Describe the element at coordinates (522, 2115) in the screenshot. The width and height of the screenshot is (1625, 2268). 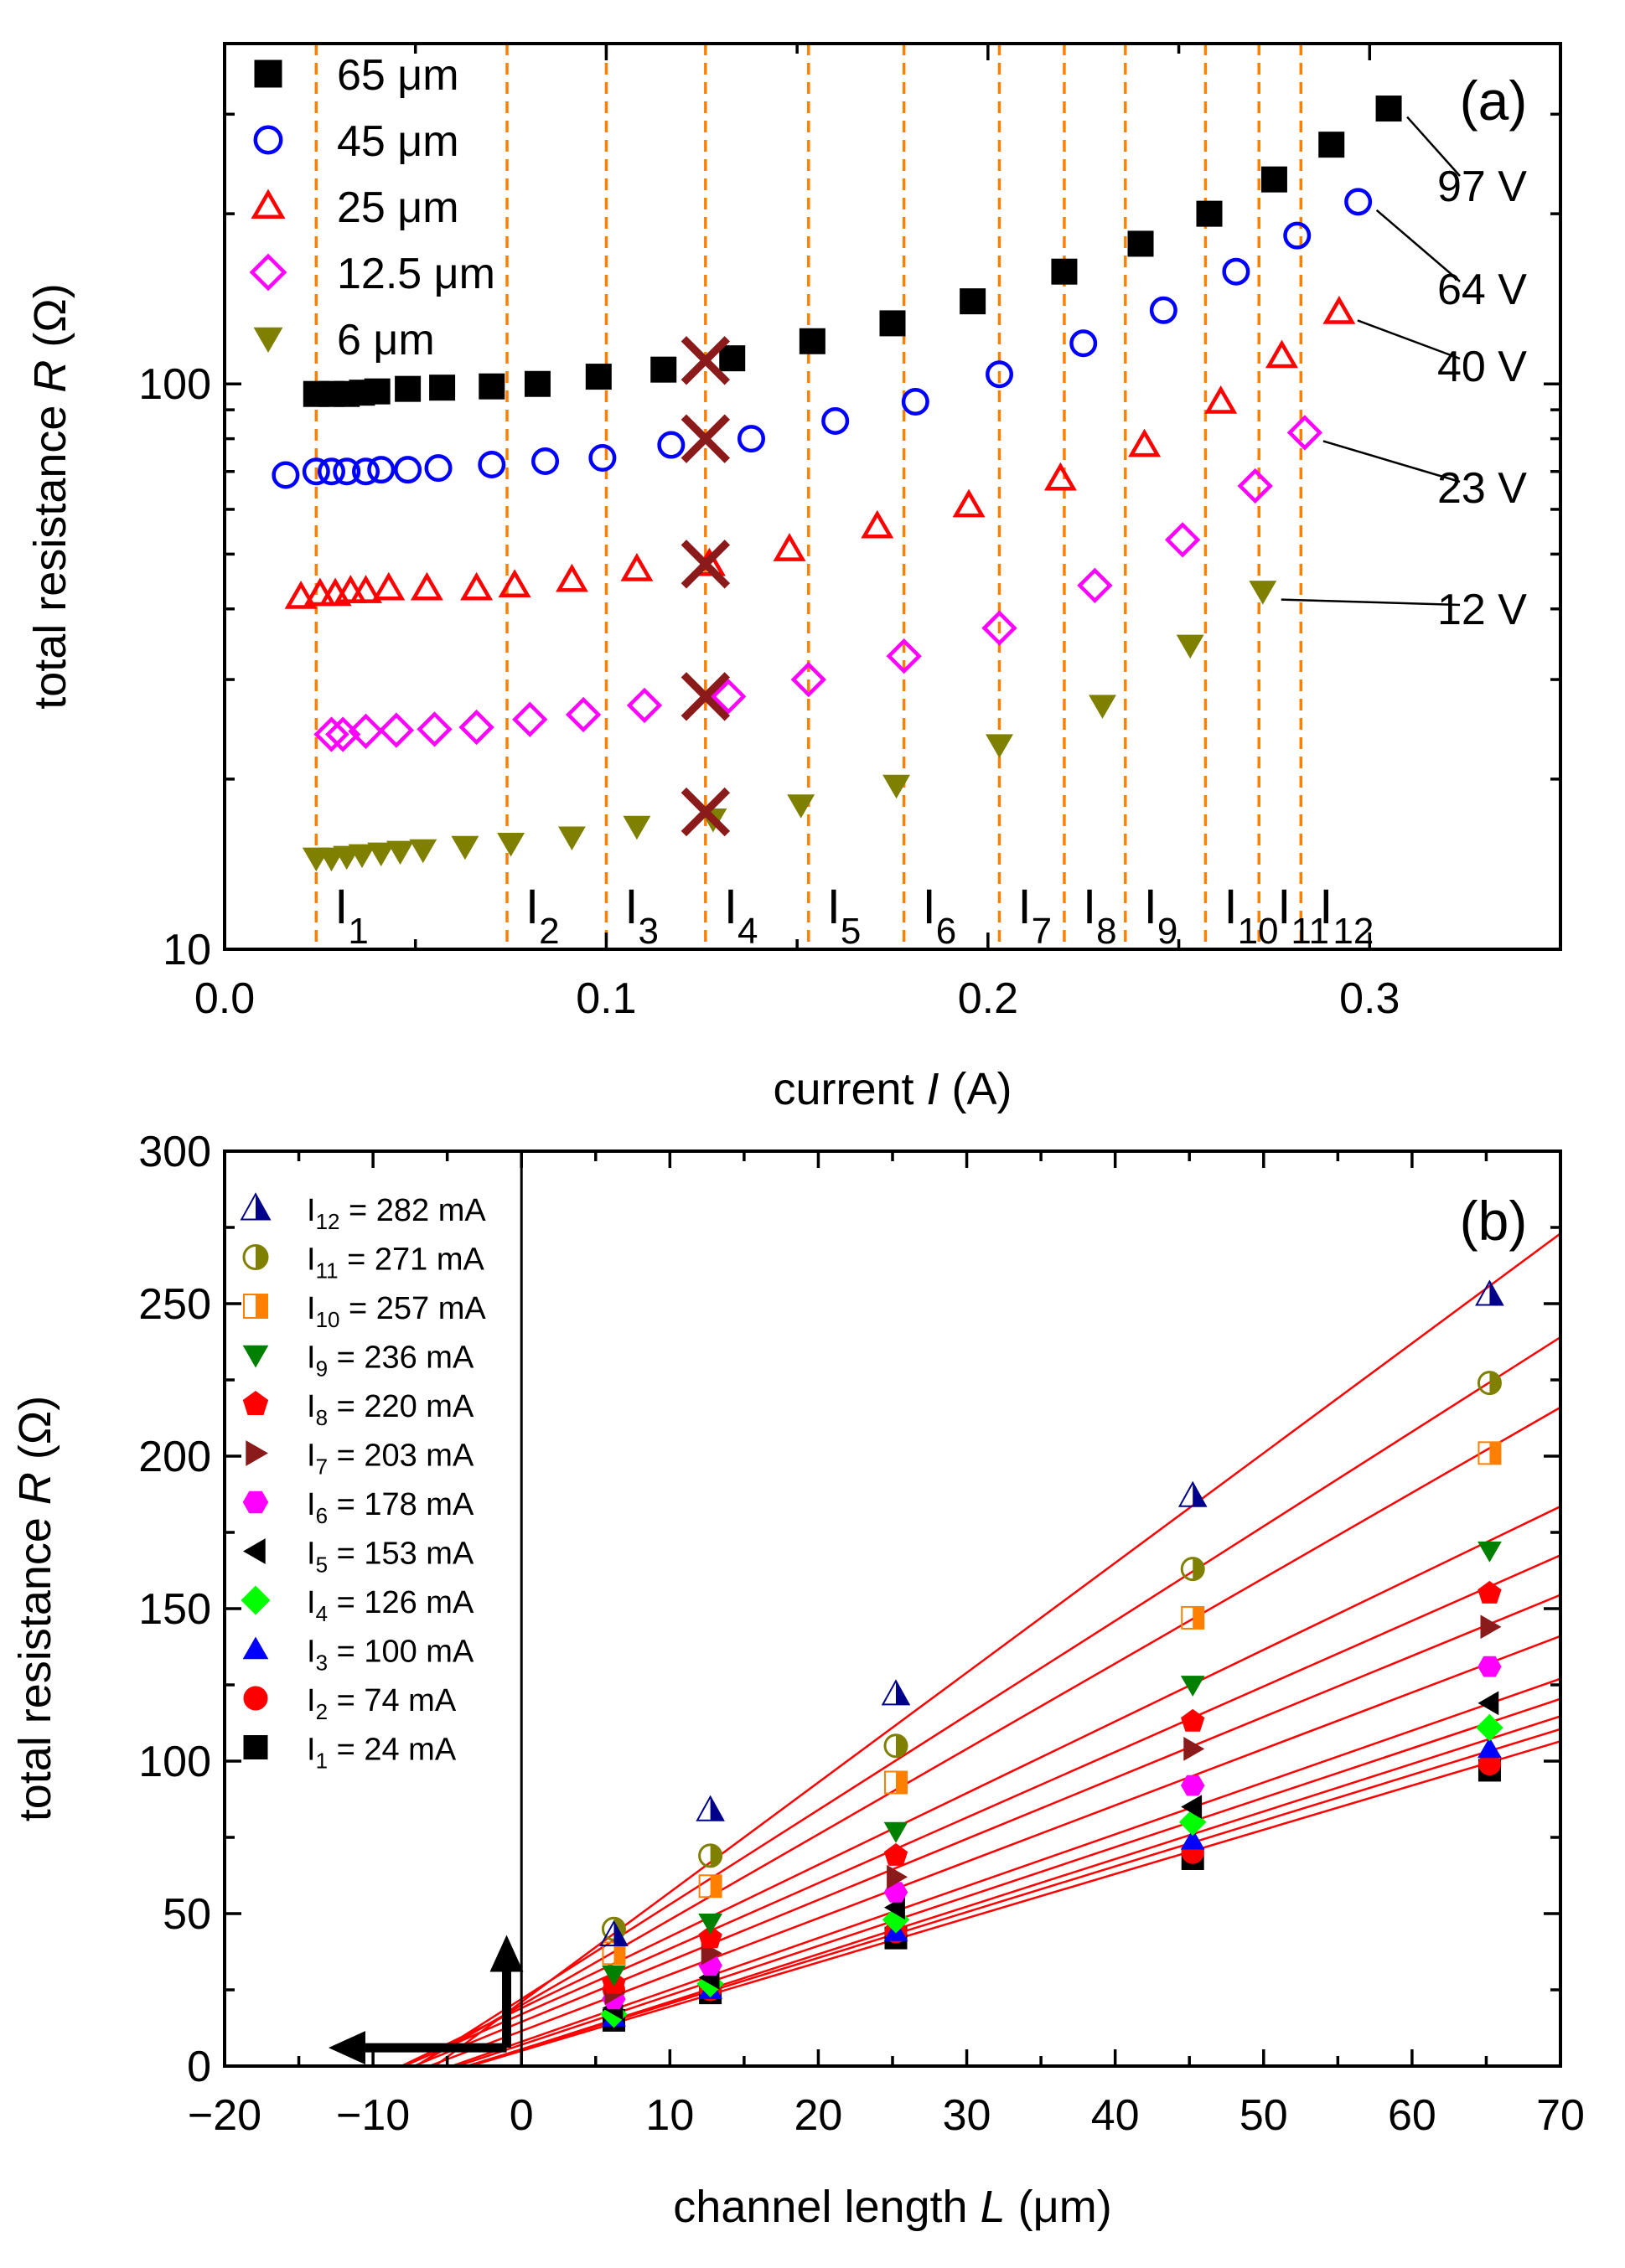
I see `x-tick-label: 0` at that location.